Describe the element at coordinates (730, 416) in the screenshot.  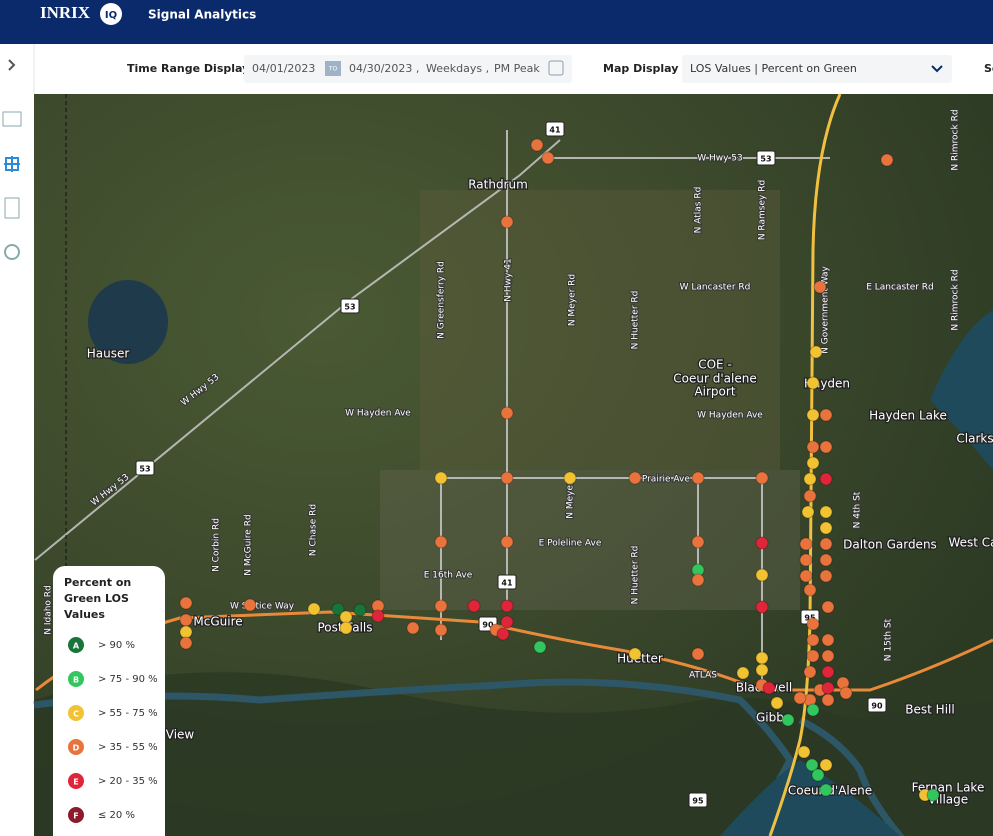
I see `road-label: W Hayden Ave` at that location.